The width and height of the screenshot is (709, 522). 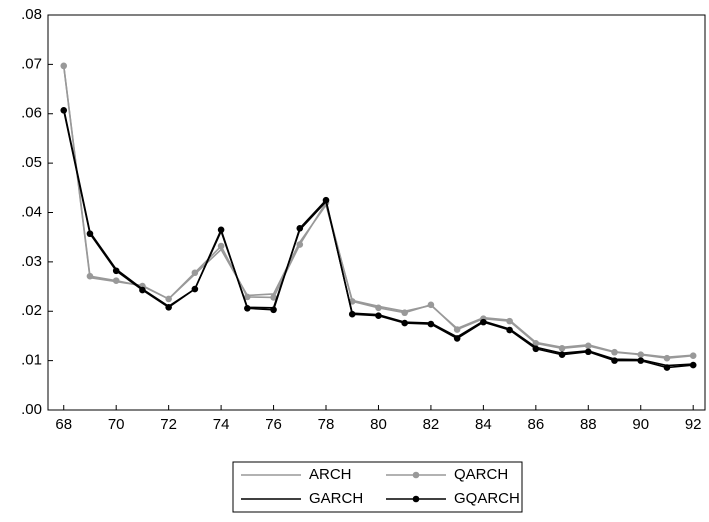 I want to click on x-tick-label: 78, so click(x=326, y=424).